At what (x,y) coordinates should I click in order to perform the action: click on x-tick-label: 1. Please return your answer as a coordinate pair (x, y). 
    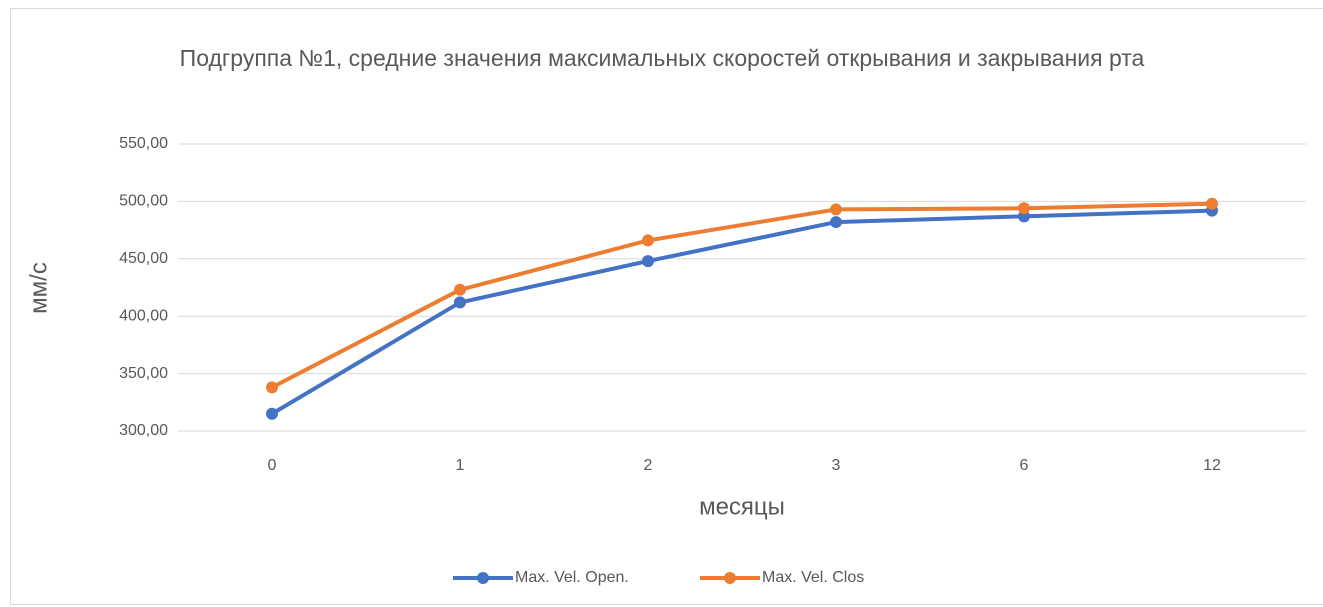
    Looking at the image, I should click on (460, 465).